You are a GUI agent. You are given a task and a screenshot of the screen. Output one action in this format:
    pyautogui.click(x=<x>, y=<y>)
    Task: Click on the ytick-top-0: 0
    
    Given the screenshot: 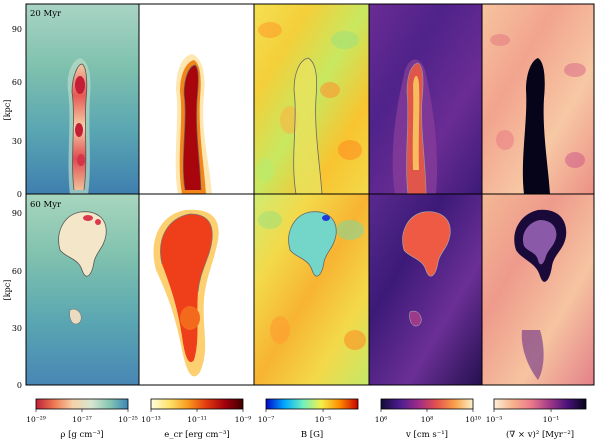 What is the action you would take?
    pyautogui.click(x=19, y=194)
    